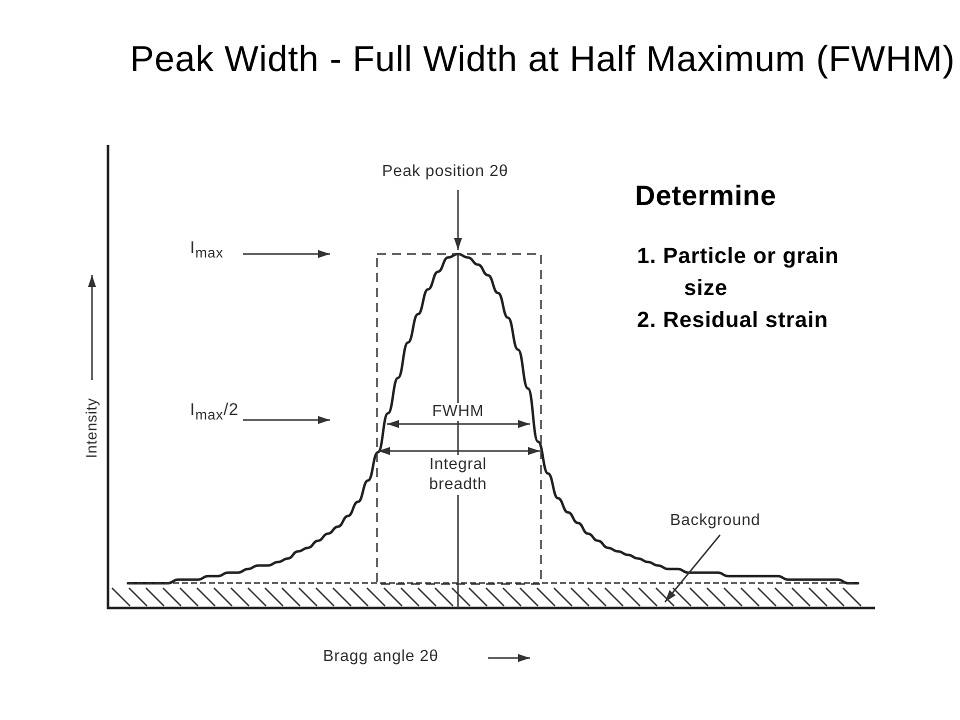 The height and width of the screenshot is (720, 960). What do you see at coordinates (445, 172) in the screenshot?
I see `text: Peak position 2θ` at bounding box center [445, 172].